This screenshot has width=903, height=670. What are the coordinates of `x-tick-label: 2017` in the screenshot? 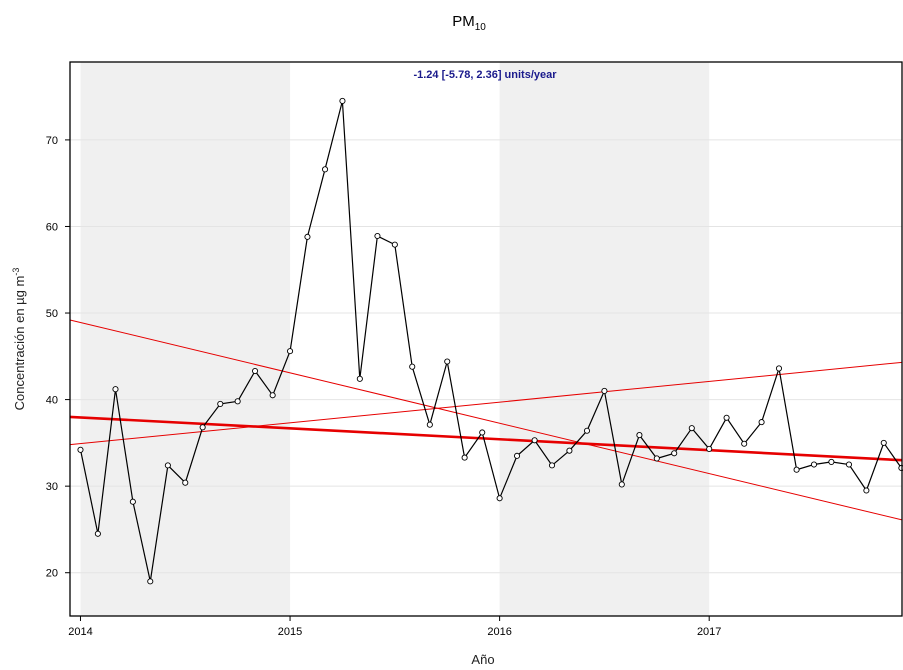 It's located at (709, 632).